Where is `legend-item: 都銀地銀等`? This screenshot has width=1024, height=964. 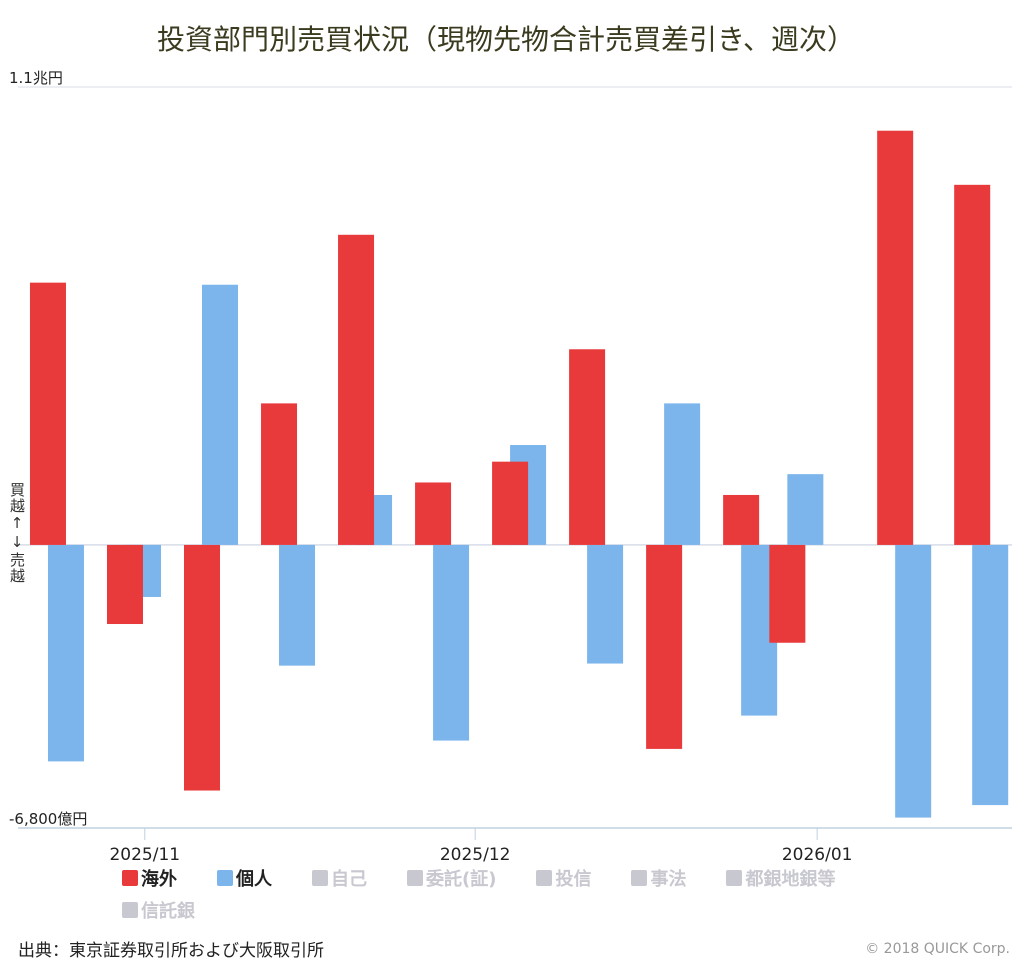 legend-item: 都銀地銀等 is located at coordinates (780, 878).